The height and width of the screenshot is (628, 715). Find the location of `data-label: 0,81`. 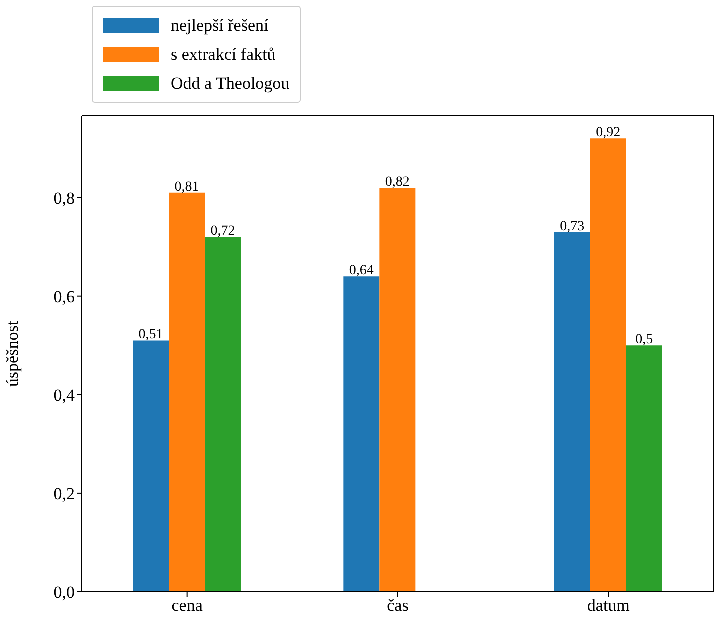

data-label: 0,81 is located at coordinates (187, 187).